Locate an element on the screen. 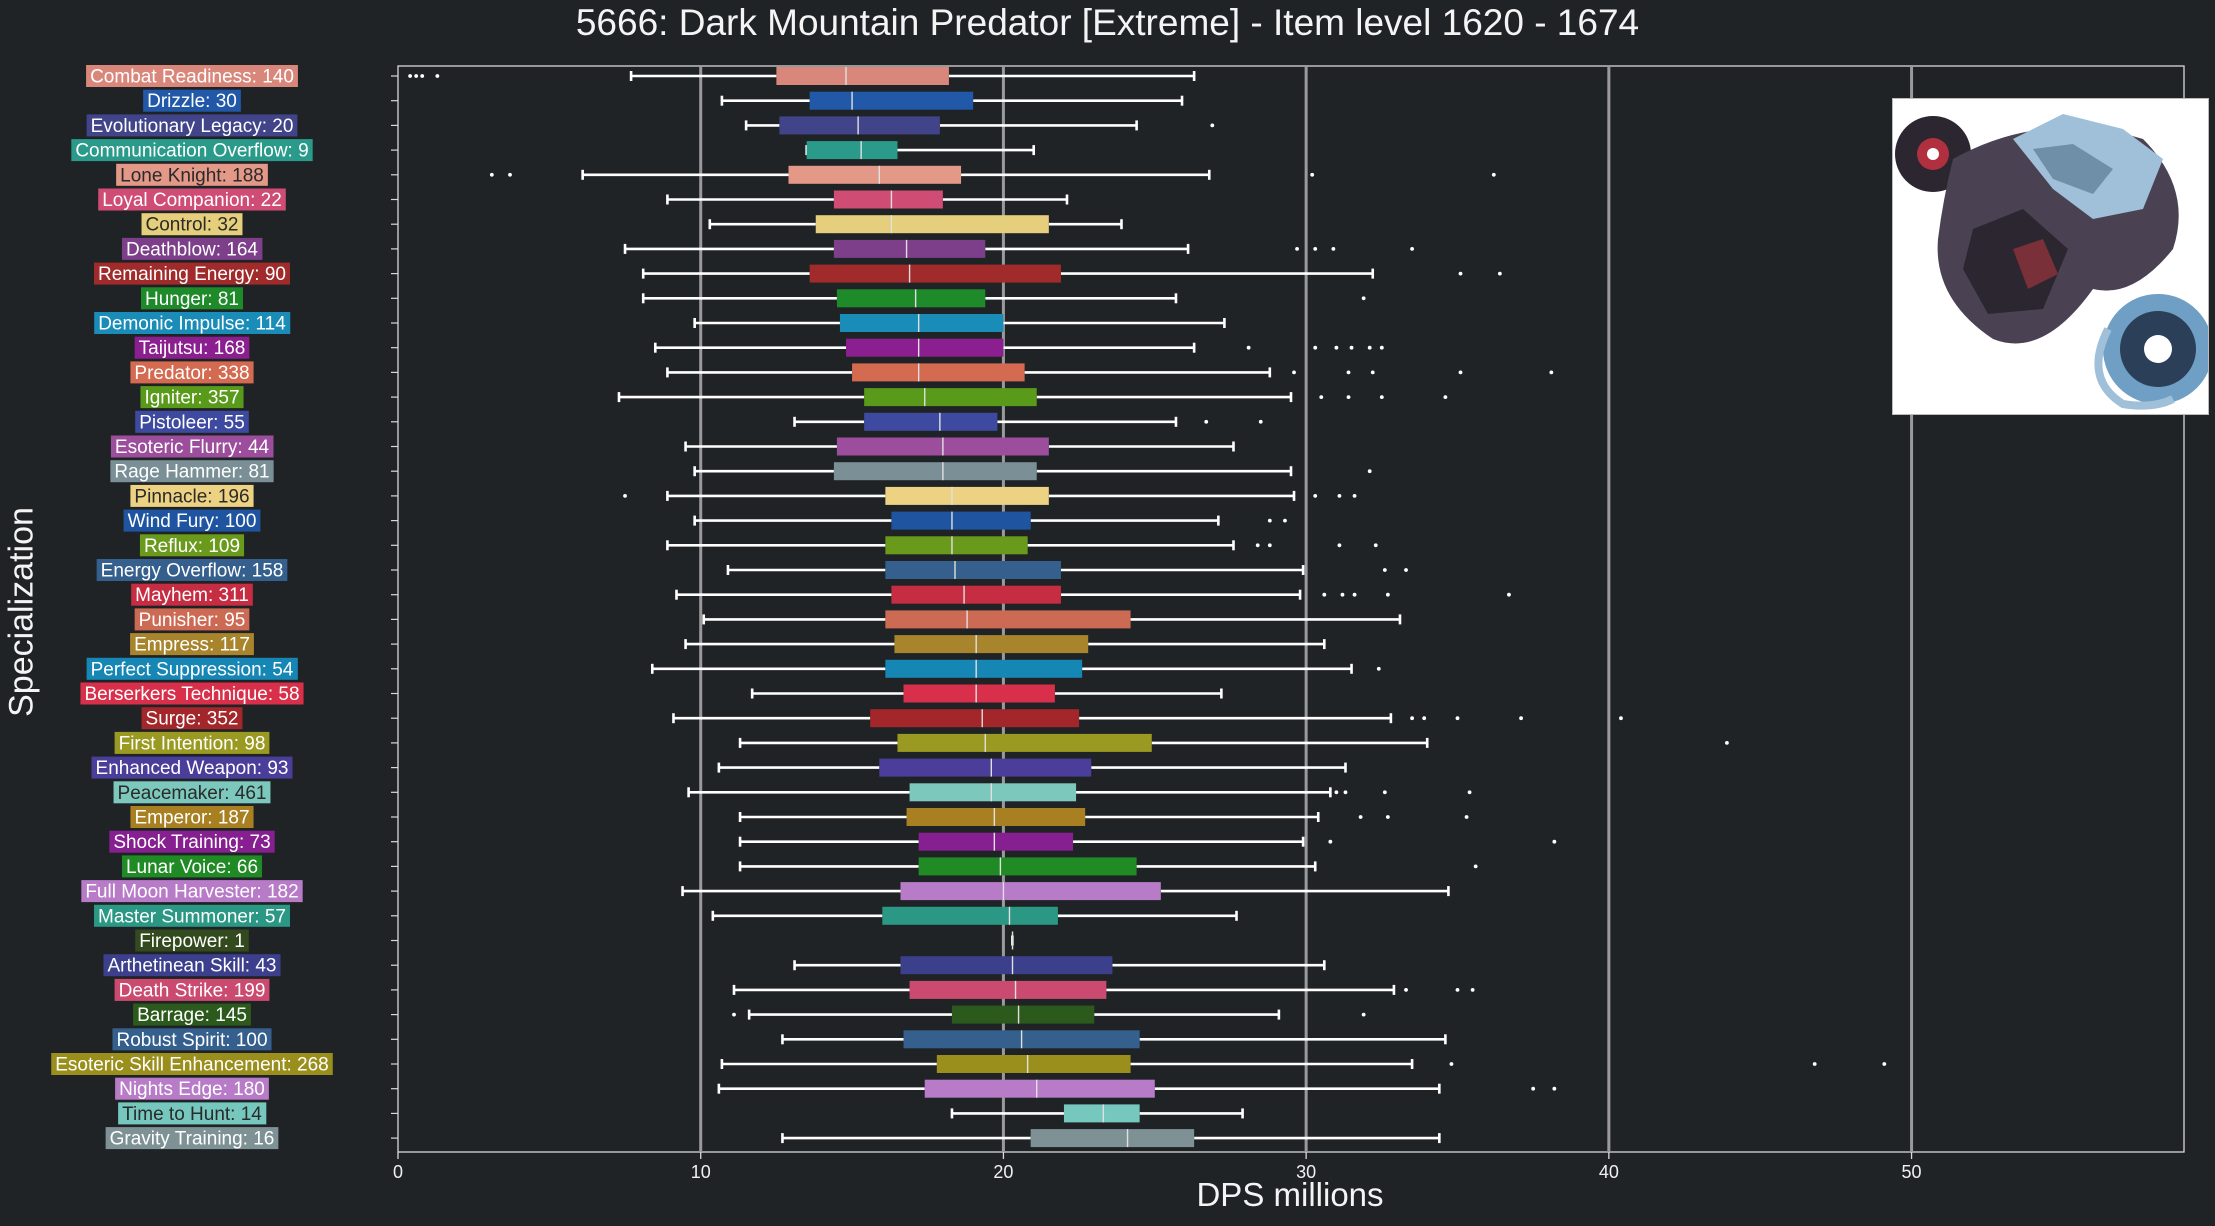  spec-label: Empress: 117 is located at coordinates (192, 645).